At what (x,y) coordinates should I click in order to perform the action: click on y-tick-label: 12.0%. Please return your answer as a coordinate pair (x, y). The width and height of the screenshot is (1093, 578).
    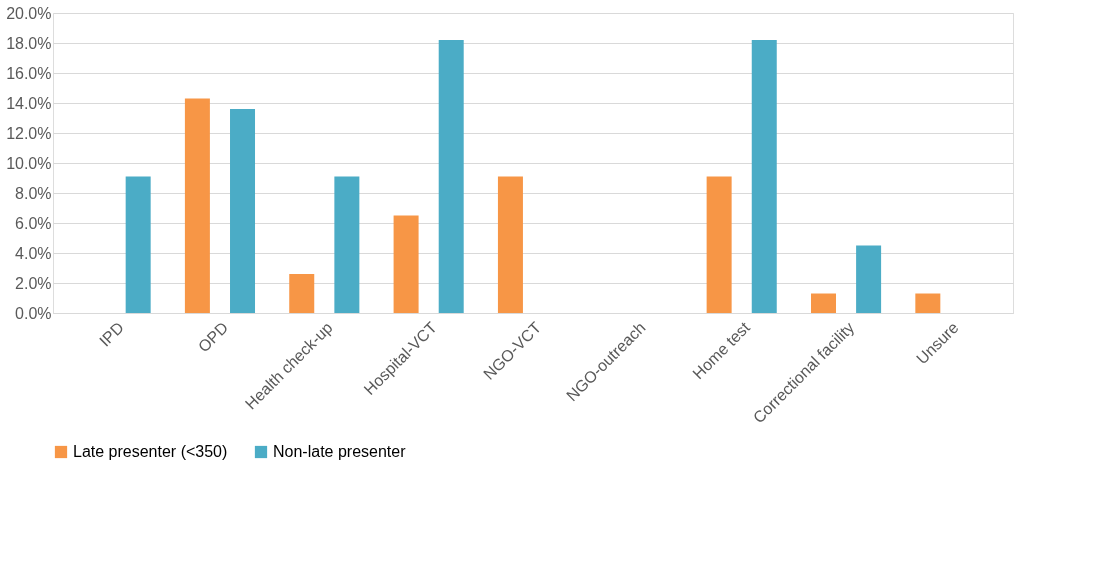
    Looking at the image, I should click on (29, 133).